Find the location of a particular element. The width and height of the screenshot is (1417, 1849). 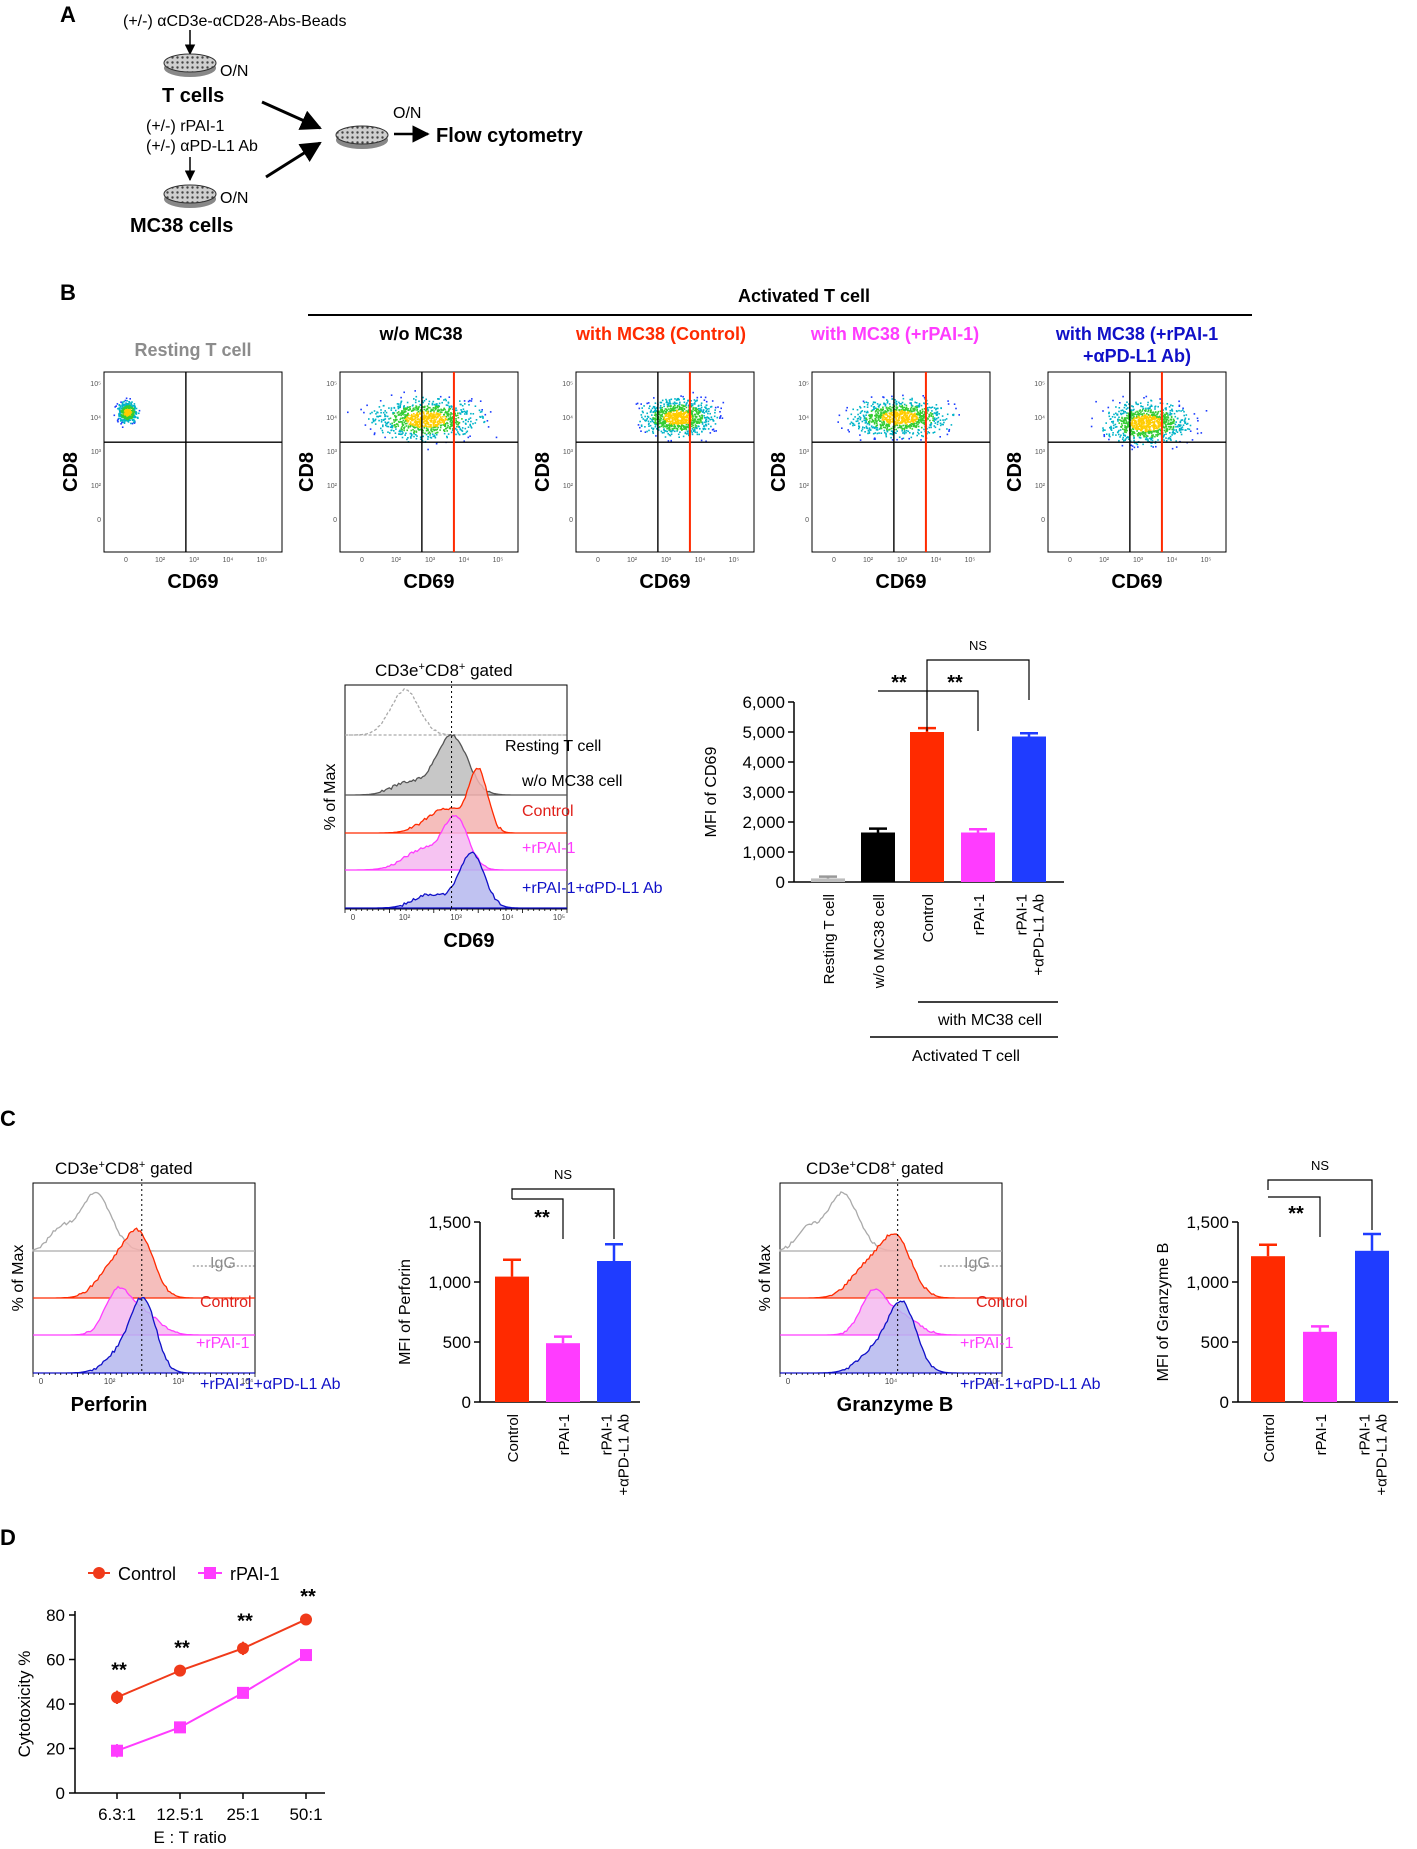

control-point is located at coordinates (117, 1697).